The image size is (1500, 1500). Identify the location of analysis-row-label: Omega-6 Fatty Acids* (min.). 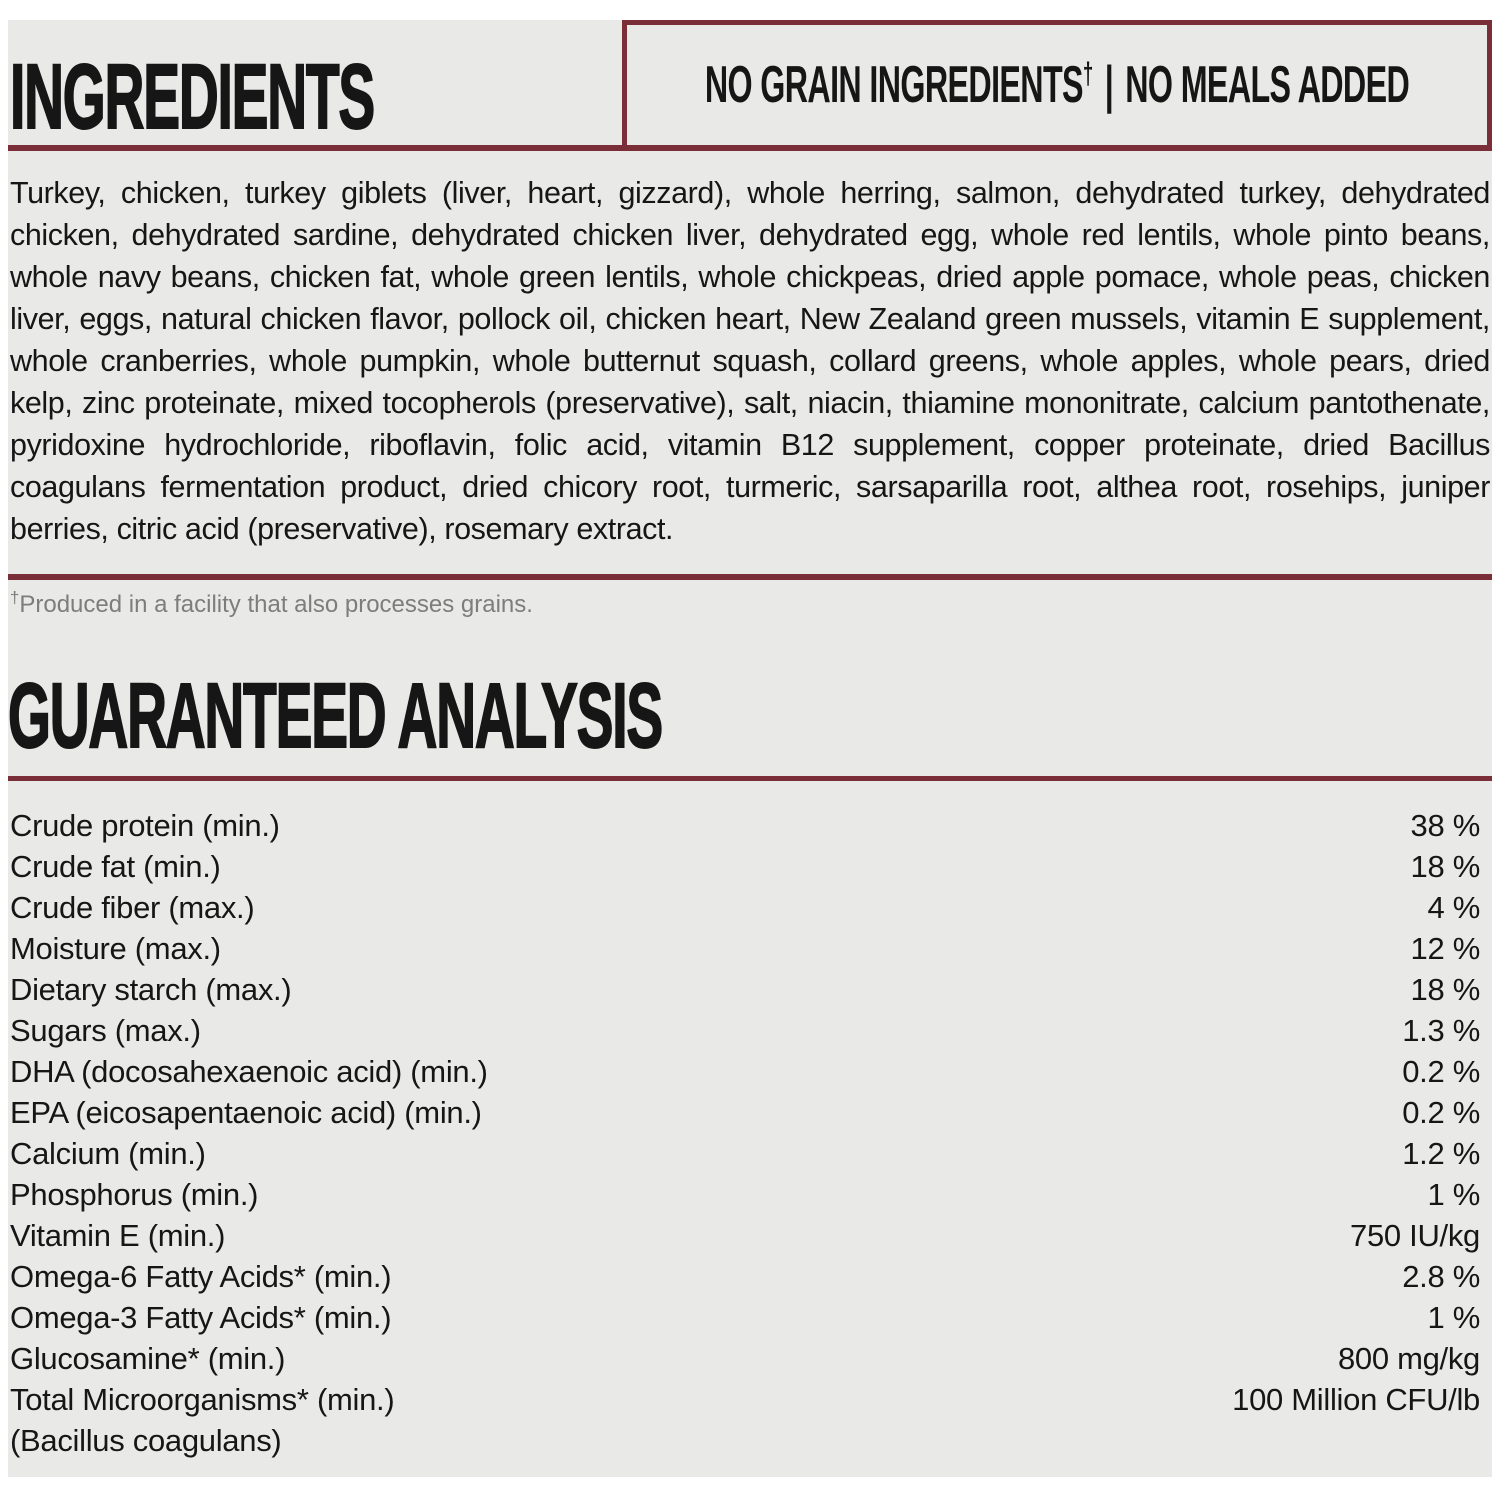
(201, 1276).